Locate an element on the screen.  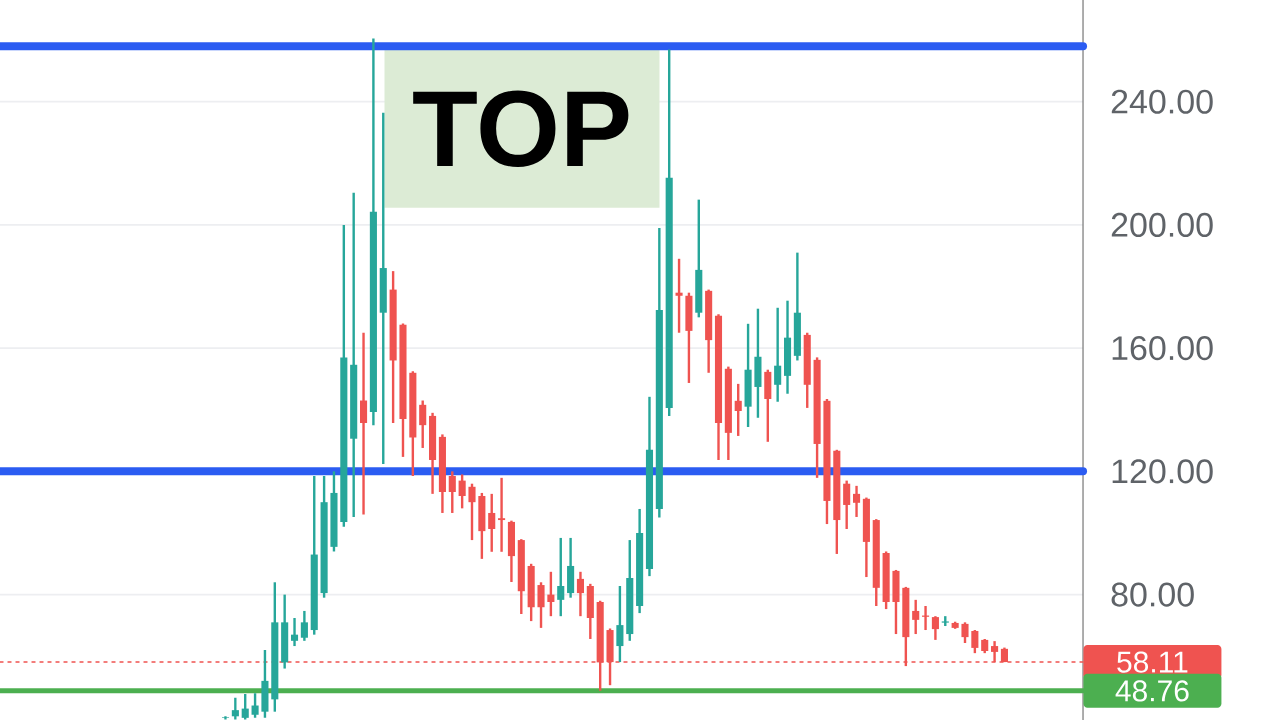
y-tick-label: 240.00 is located at coordinates (1162, 101).